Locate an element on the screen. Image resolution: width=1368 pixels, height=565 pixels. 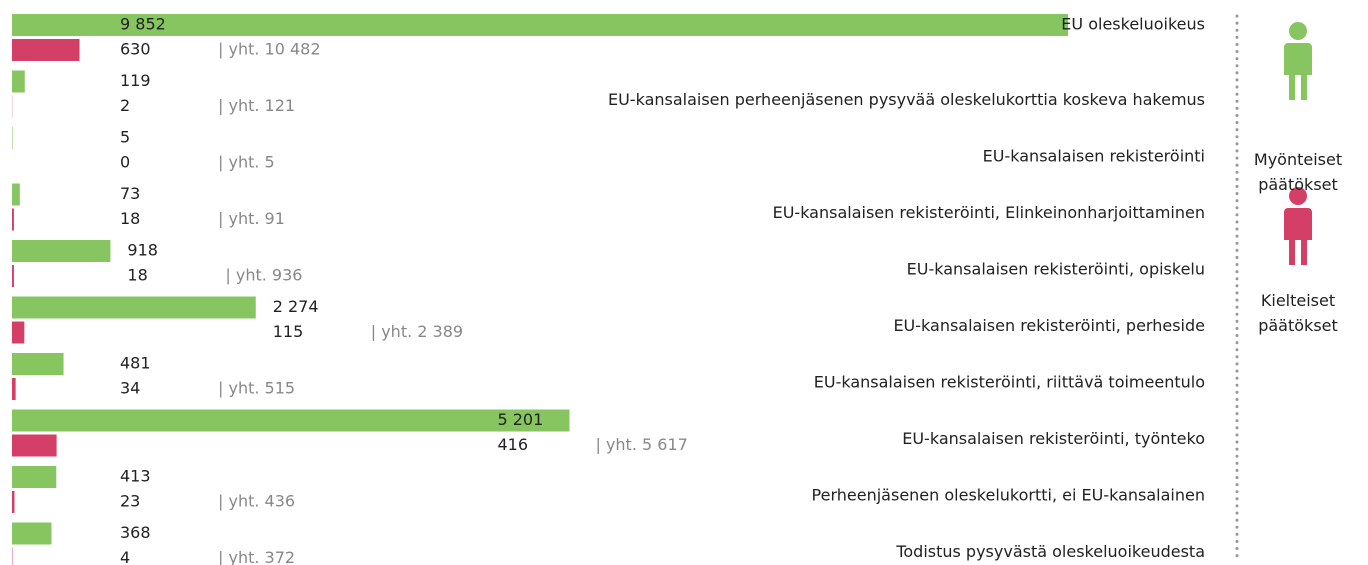
value-label: 9 852 is located at coordinates (143, 24).